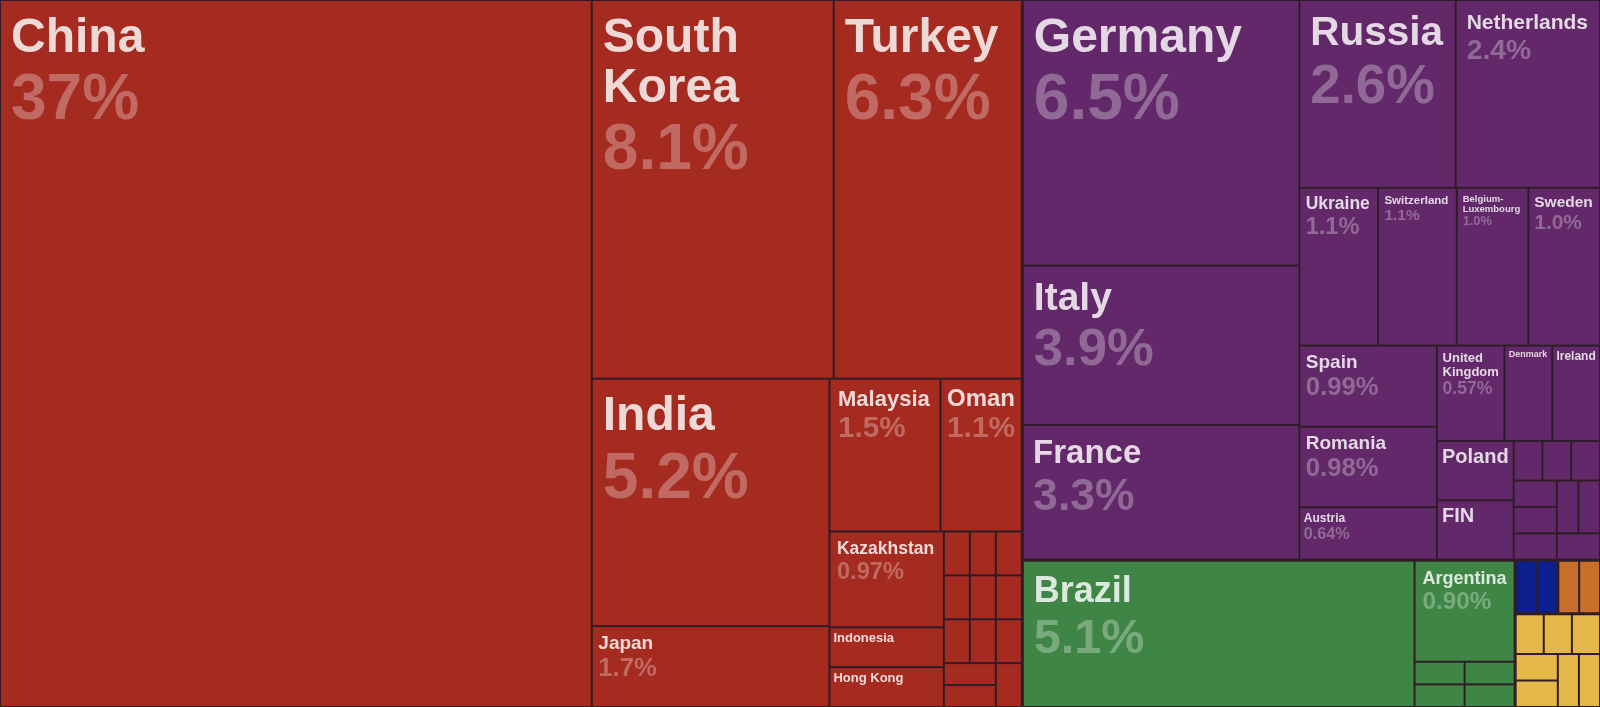 This screenshot has width=1600, height=707. I want to click on category-label: Belgium-Luxembourg, so click(1491, 203).